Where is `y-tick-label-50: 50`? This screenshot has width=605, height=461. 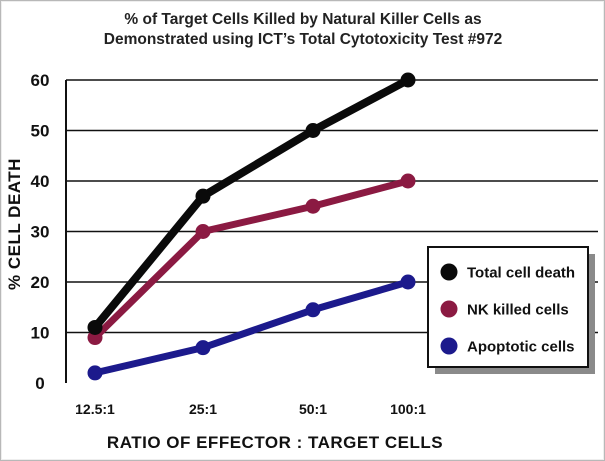
y-tick-label-50: 50 is located at coordinates (40, 131).